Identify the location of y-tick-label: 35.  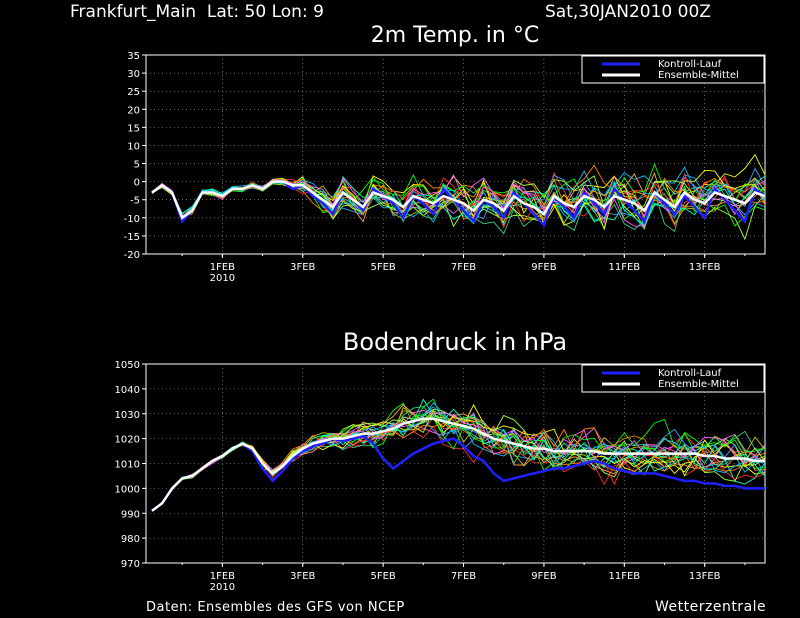
(133, 56).